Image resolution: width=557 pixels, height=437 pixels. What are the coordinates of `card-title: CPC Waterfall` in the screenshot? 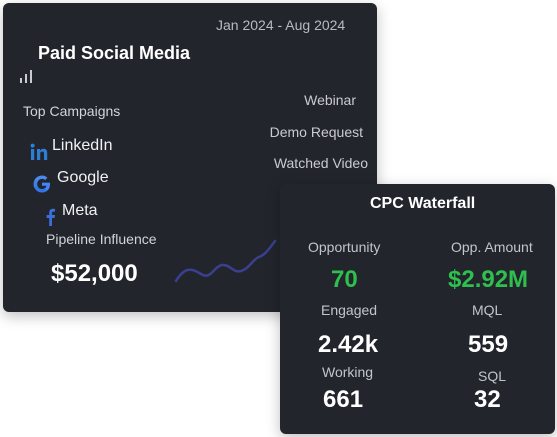 It's located at (423, 203).